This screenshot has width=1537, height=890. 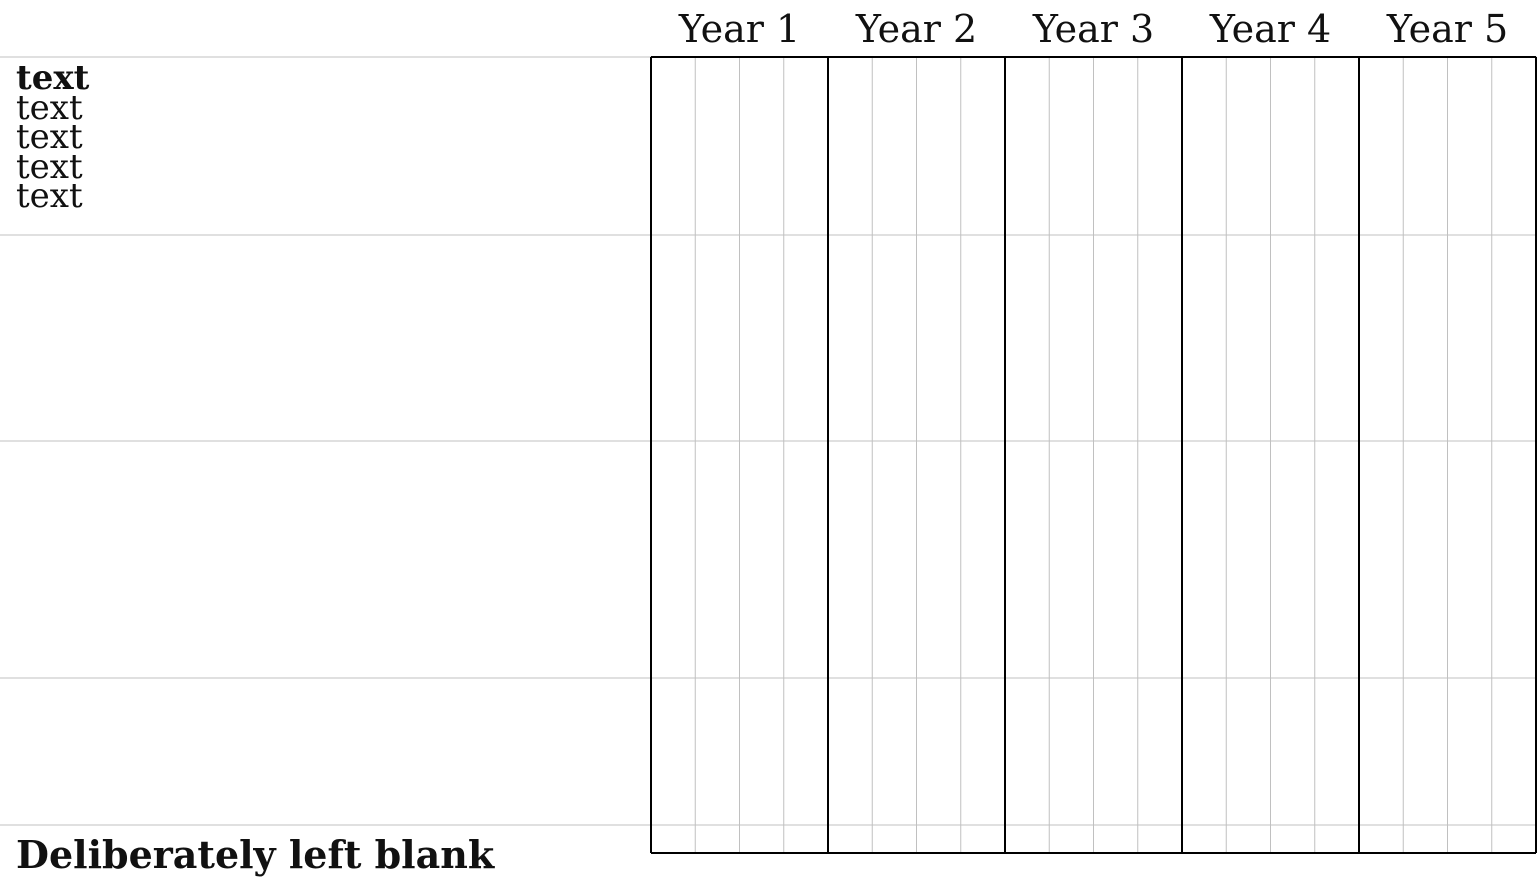 What do you see at coordinates (53, 78) in the screenshot?
I see `row-1-line-1: text` at bounding box center [53, 78].